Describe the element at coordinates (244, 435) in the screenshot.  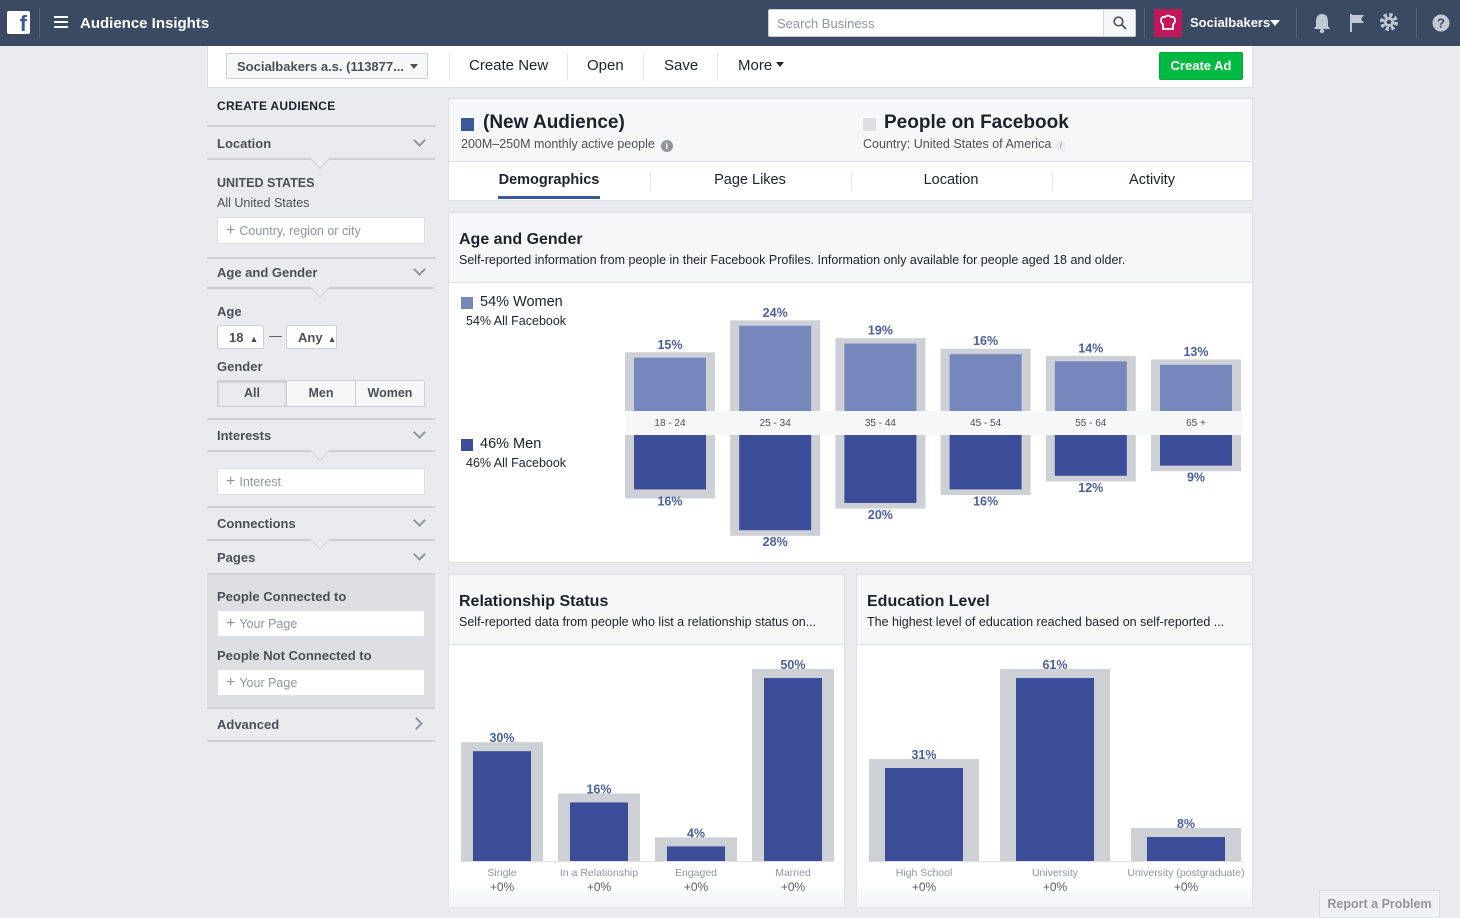
I see `interests-header: Interests` at that location.